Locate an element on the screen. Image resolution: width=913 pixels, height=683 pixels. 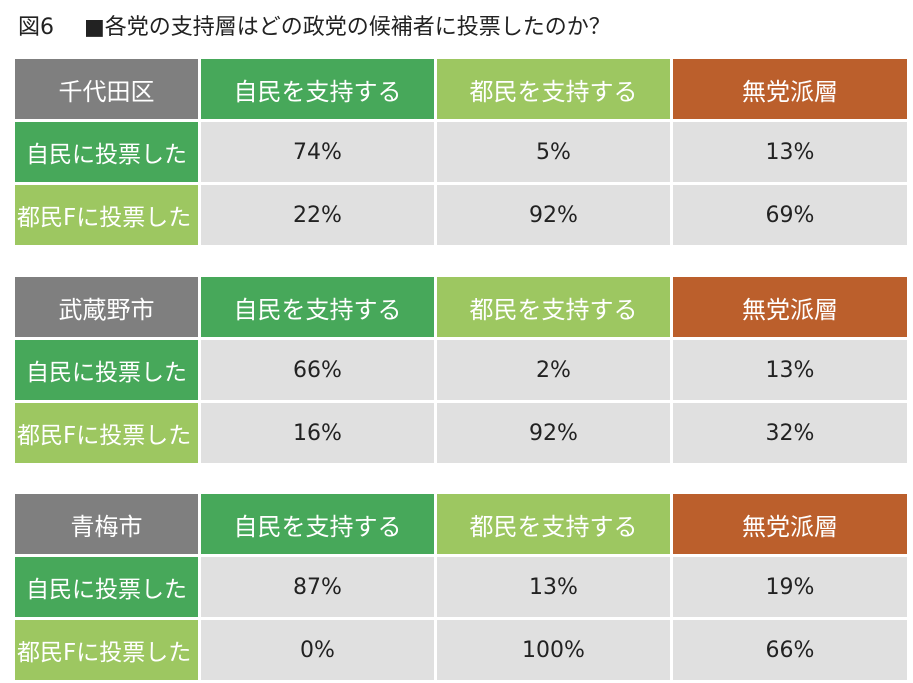
region-header: 武蔵野市 is located at coordinates (106, 307).